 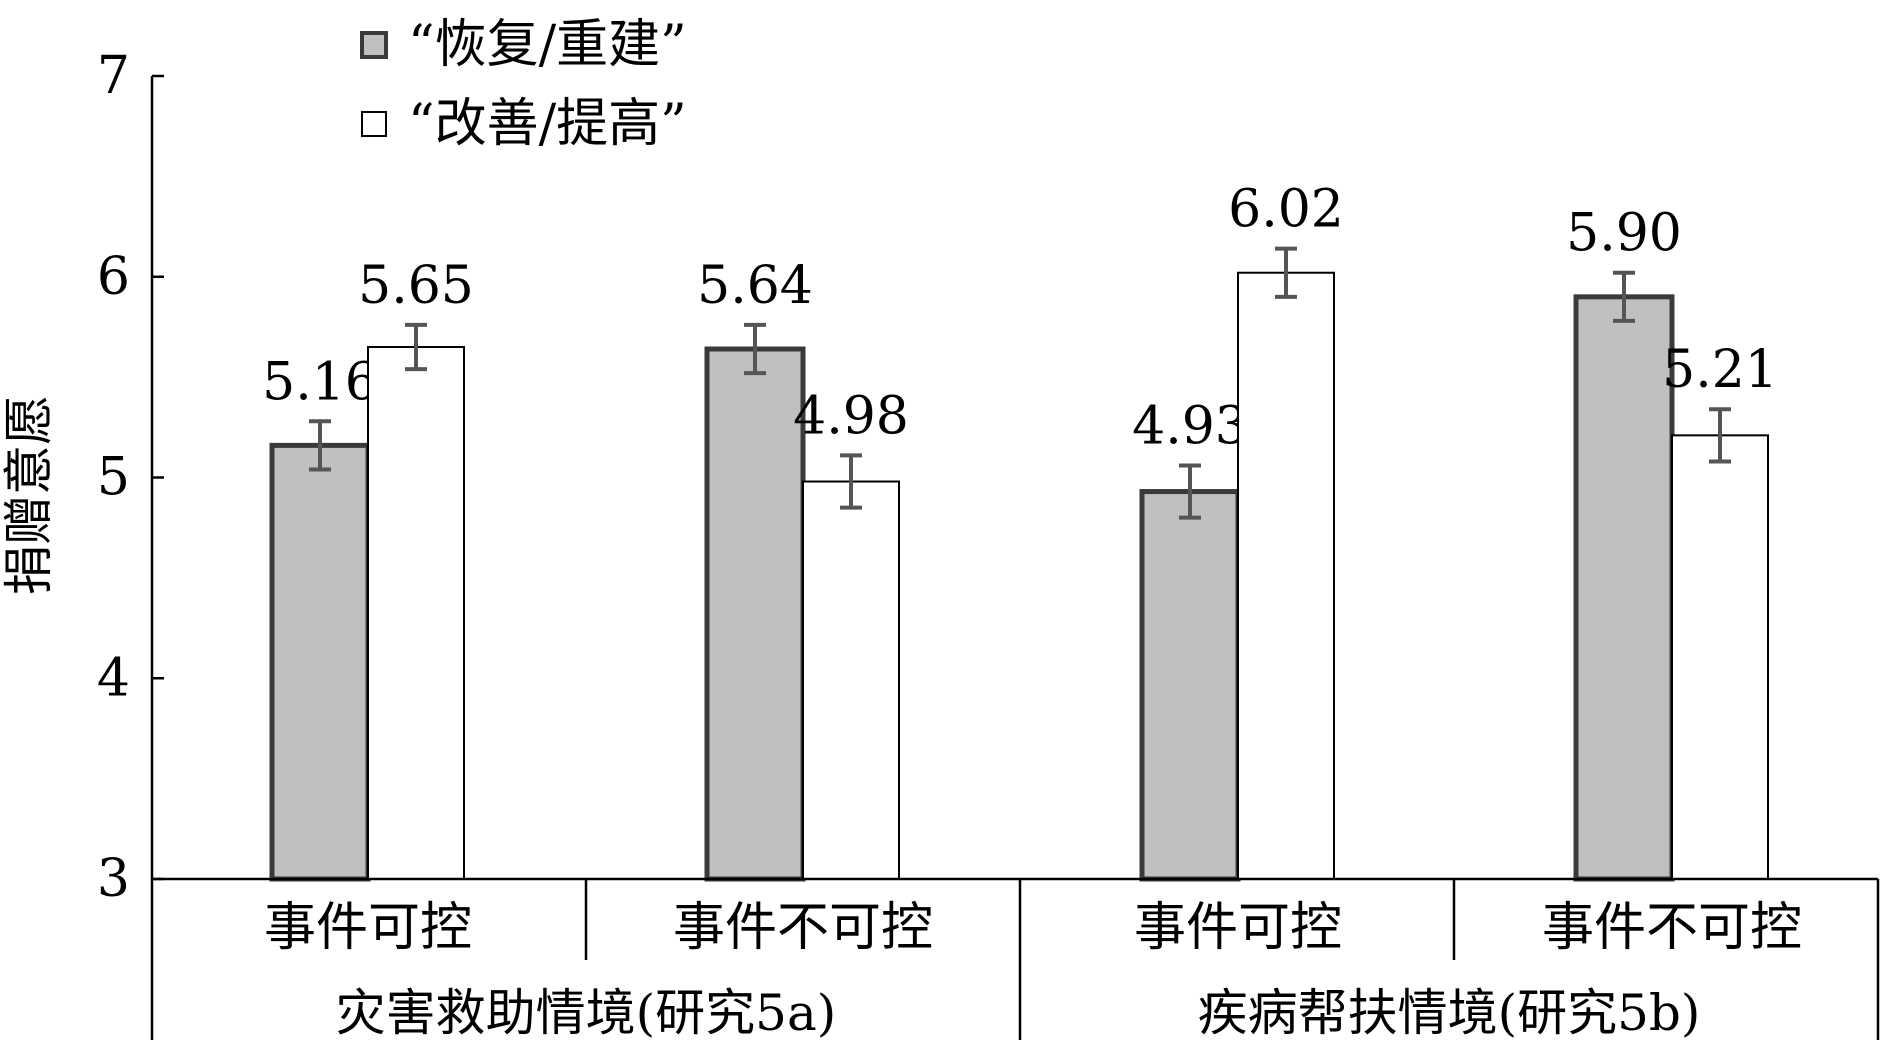 What do you see at coordinates (1449, 1013) in the screenshot?
I see `x-group-label: 疾病帮扶情境(研究5b)` at bounding box center [1449, 1013].